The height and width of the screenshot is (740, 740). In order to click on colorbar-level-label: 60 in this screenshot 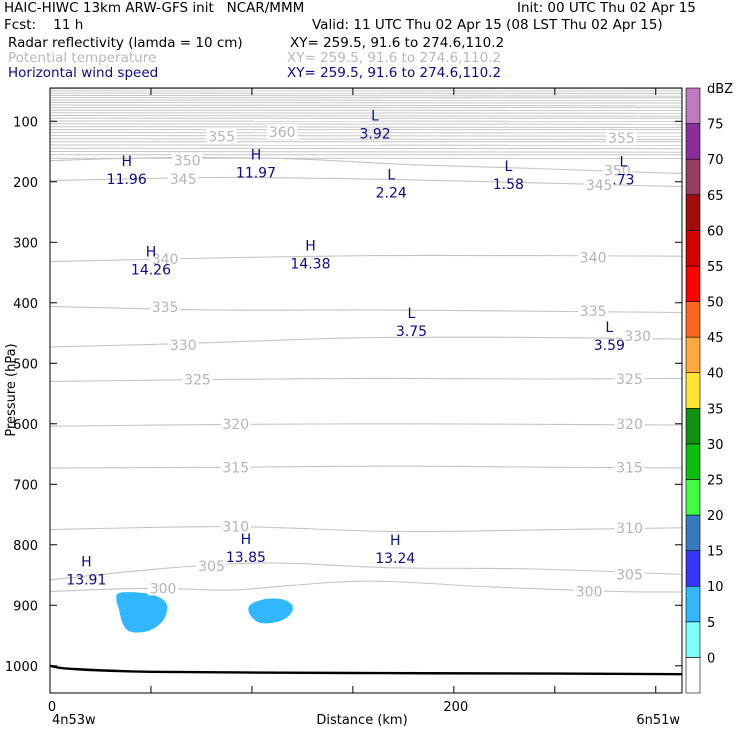, I will do `click(715, 231)`.